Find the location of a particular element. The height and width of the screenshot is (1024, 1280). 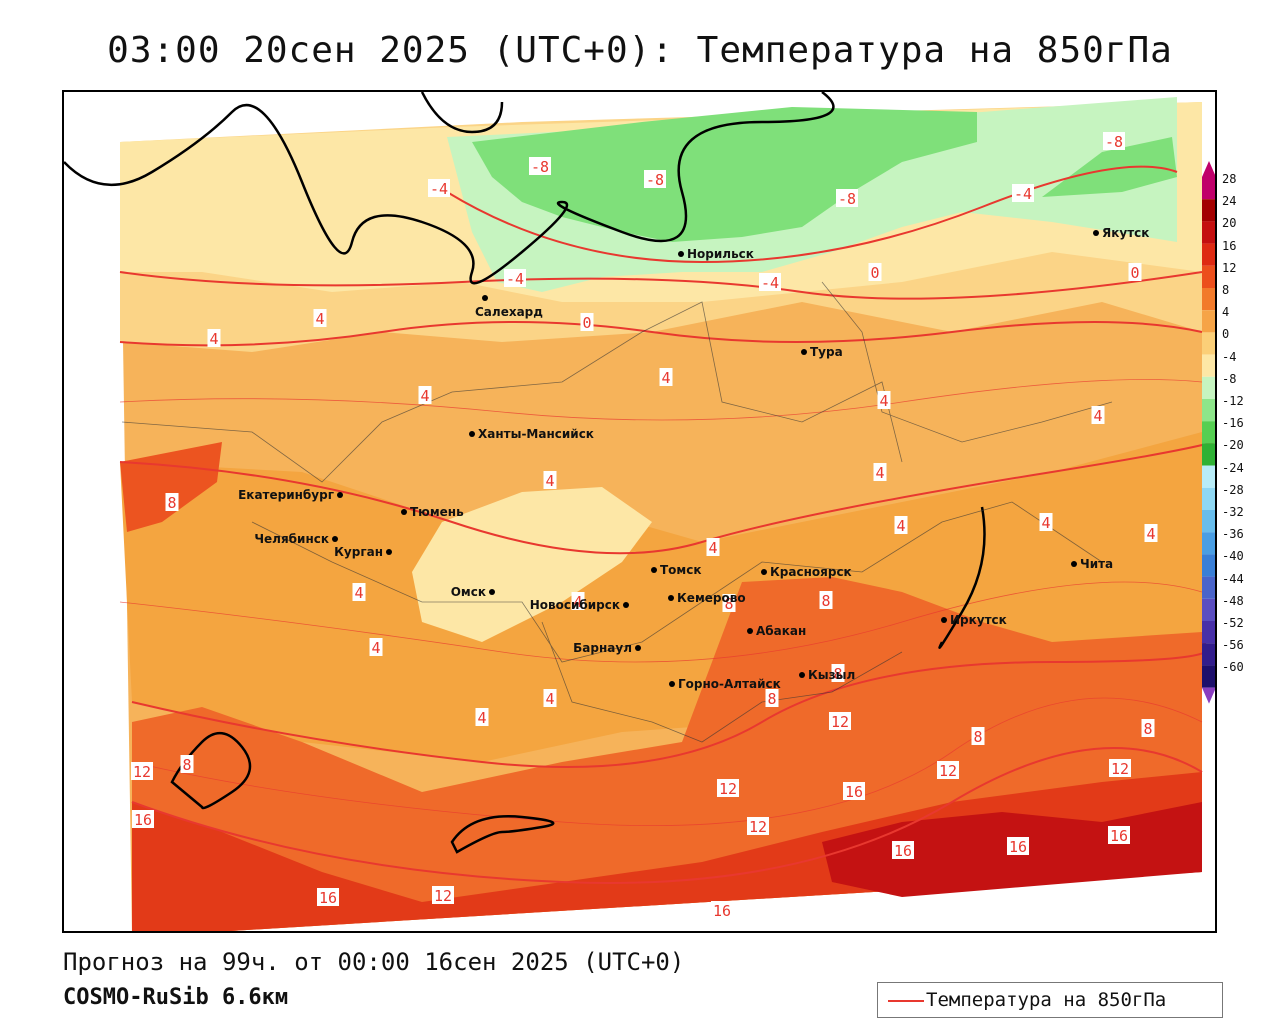

city-label: Ханты-Мансийск is located at coordinates (536, 434).